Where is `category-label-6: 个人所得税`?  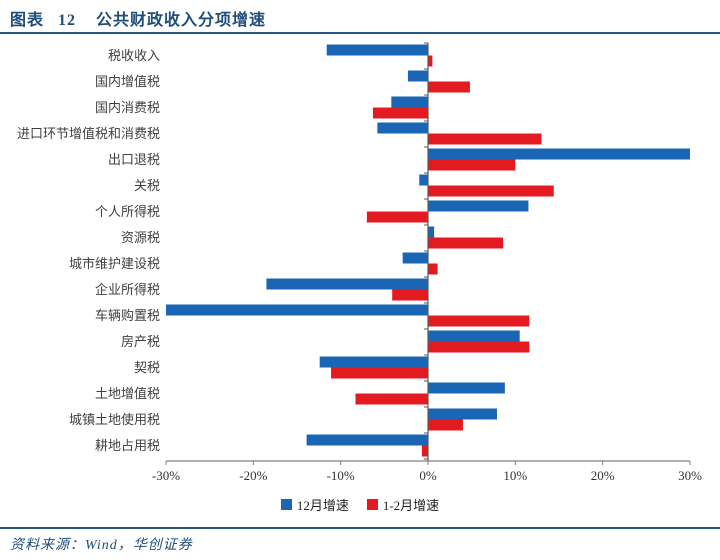
category-label-6: 个人所得税 is located at coordinates (127, 211).